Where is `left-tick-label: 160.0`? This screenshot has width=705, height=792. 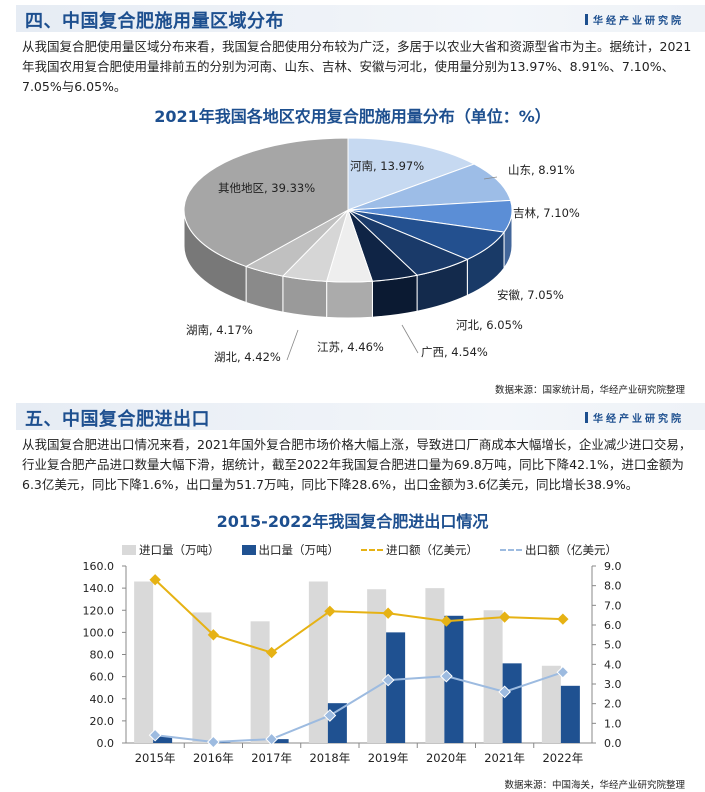 left-tick-label: 160.0 is located at coordinates (99, 566).